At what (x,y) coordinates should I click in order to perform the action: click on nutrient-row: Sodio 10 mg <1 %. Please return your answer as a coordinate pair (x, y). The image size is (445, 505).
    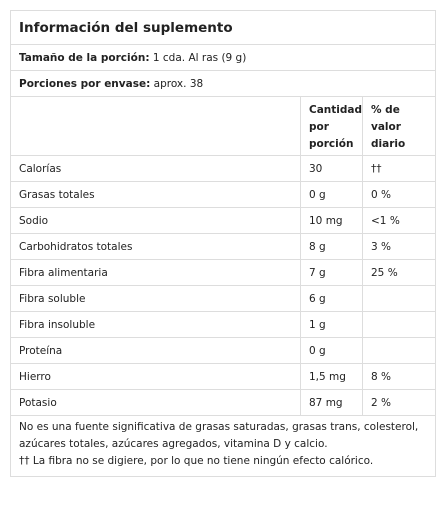
    Looking at the image, I should click on (223, 220).